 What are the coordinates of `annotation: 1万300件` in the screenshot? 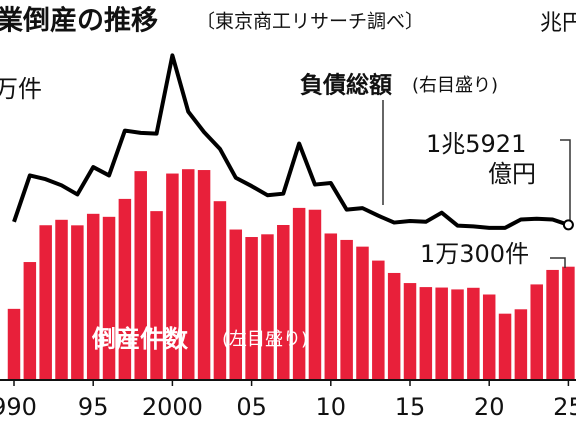 It's located at (474, 254).